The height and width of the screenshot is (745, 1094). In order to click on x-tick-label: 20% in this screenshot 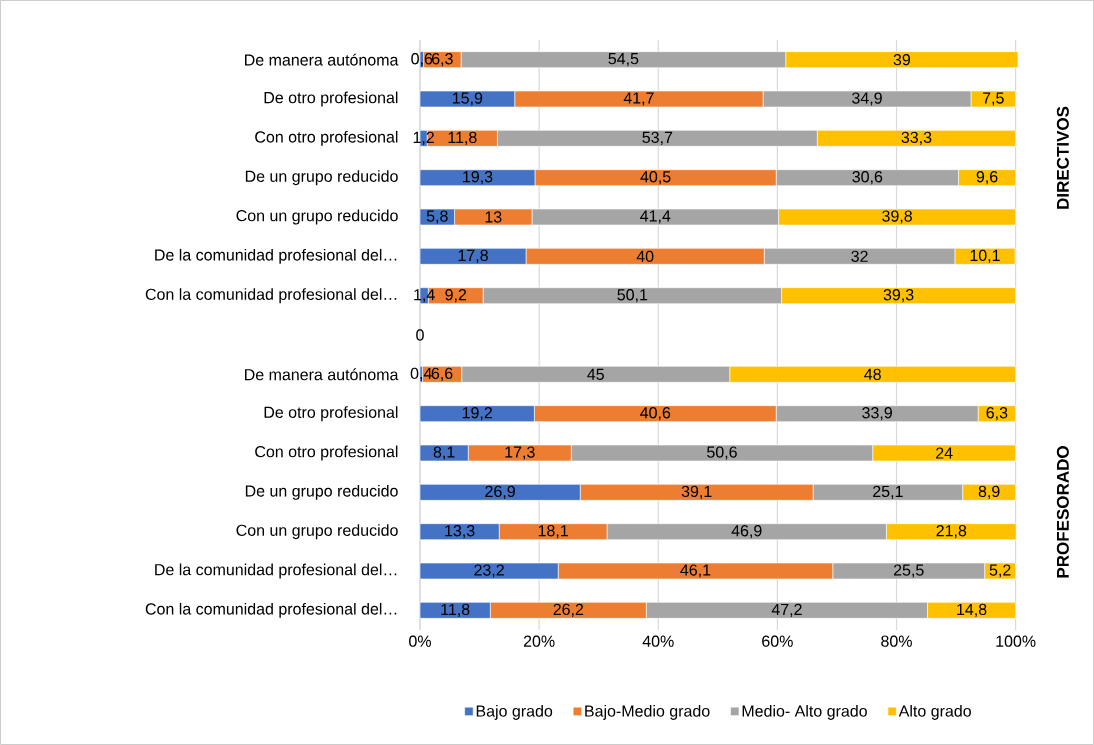, I will do `click(539, 641)`.